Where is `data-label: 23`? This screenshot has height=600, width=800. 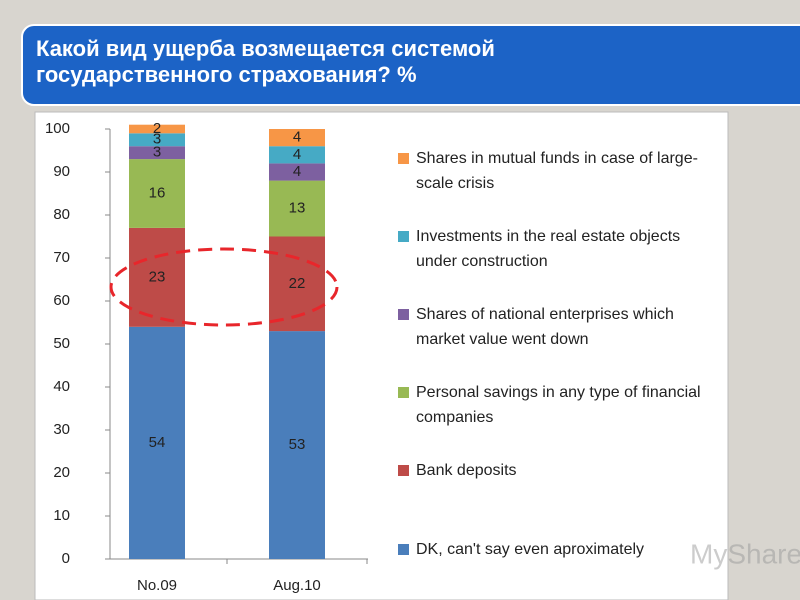 data-label: 23 is located at coordinates (157, 276).